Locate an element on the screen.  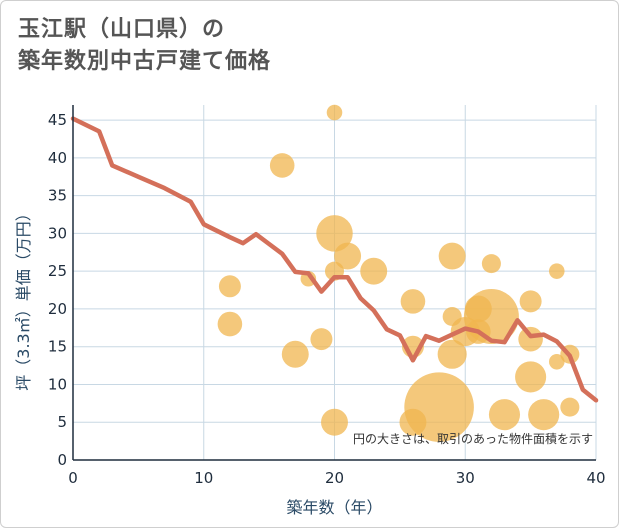
y-tick-label-10: 10 is located at coordinates (57, 384).